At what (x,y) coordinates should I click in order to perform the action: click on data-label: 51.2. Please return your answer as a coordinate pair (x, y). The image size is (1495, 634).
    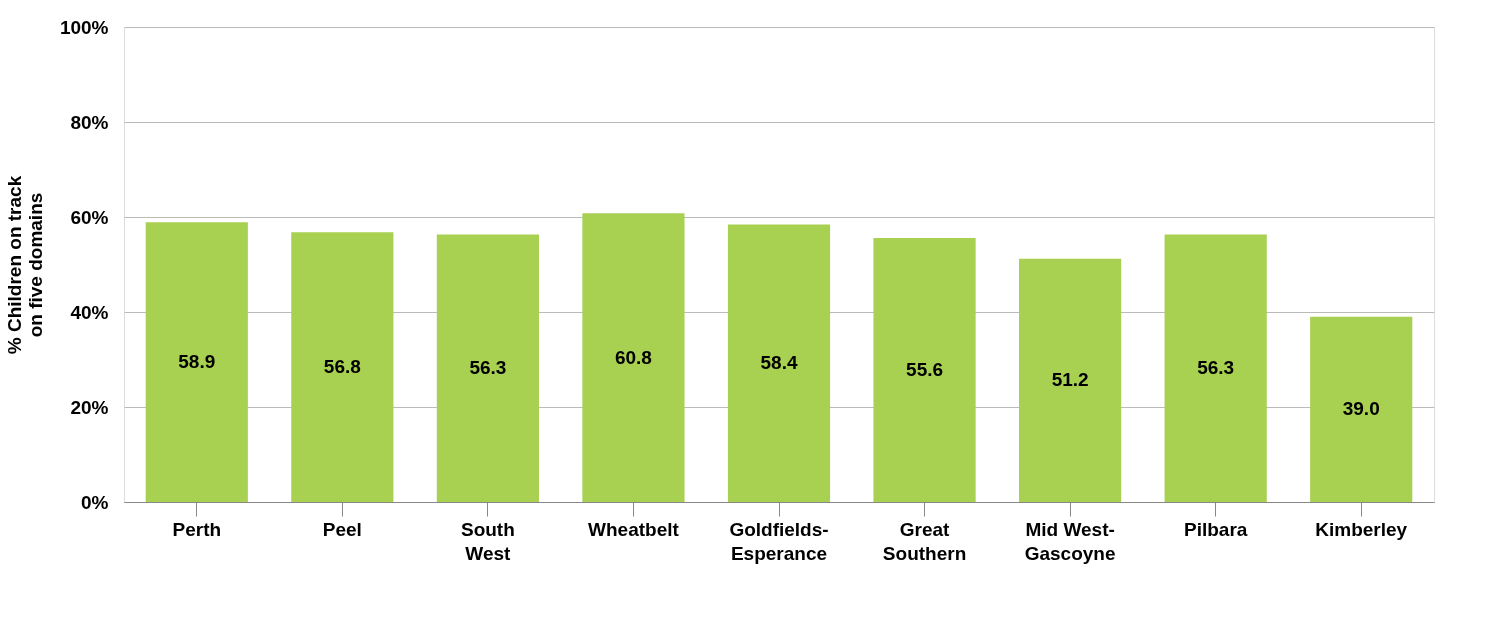
    Looking at the image, I should click on (1070, 380).